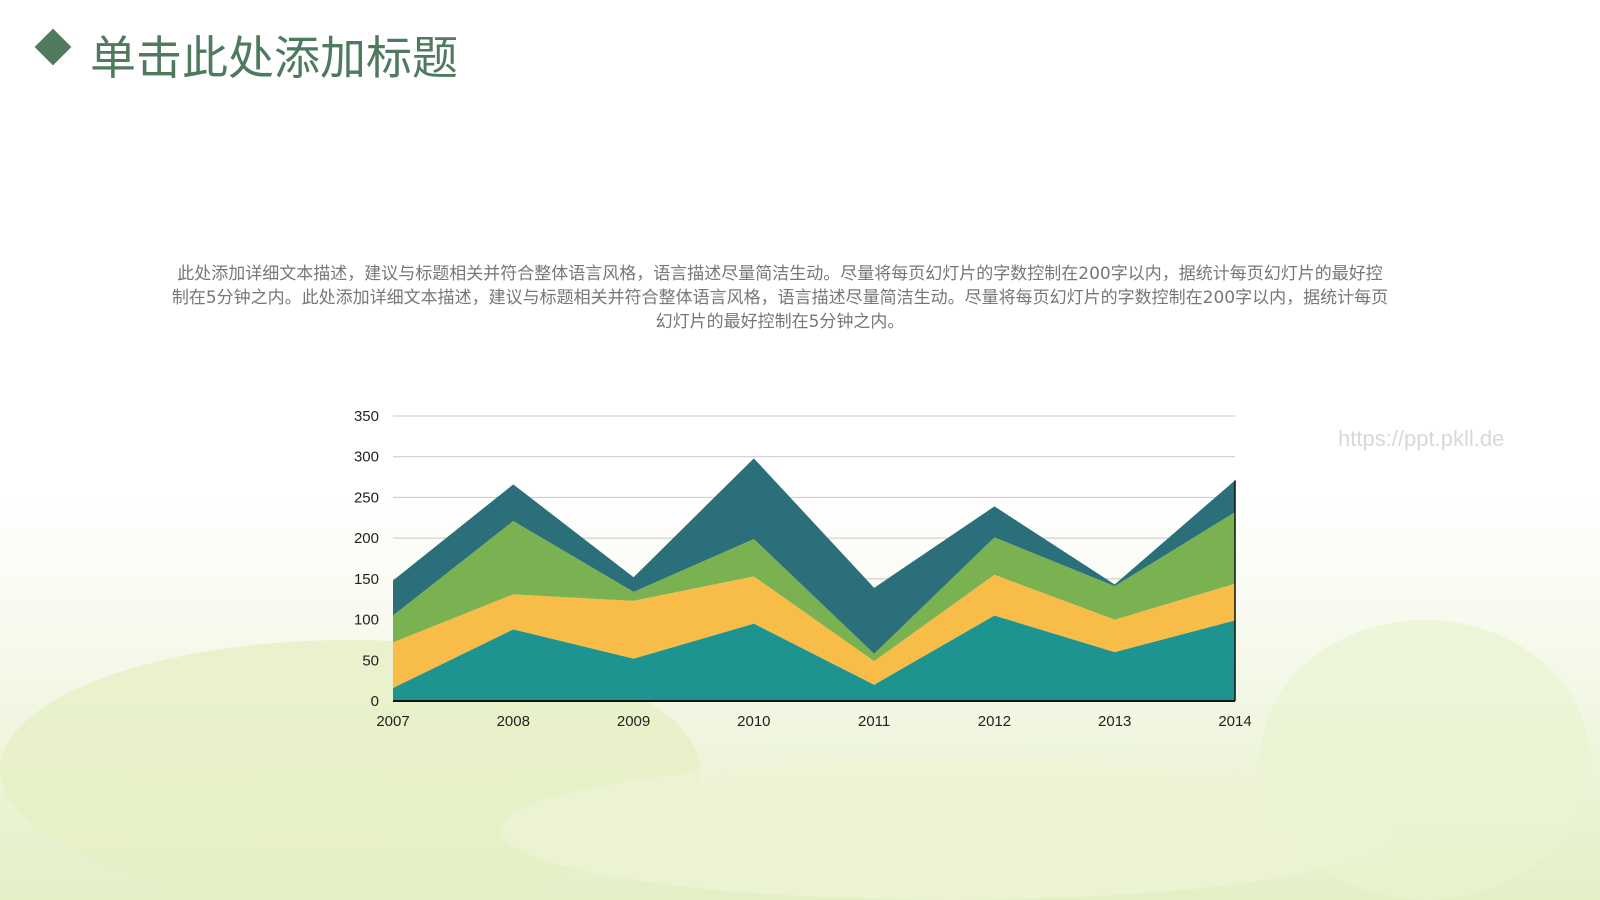 The height and width of the screenshot is (900, 1600). What do you see at coordinates (375, 701) in the screenshot?
I see `y-tick-label: 0` at bounding box center [375, 701].